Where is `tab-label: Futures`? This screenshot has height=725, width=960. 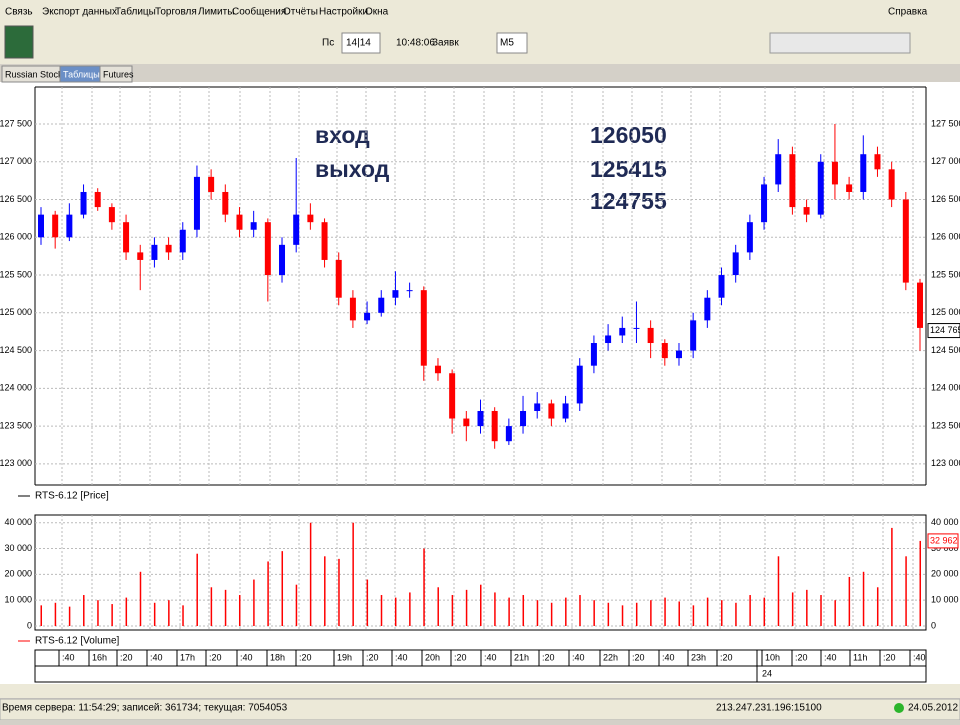
tab-label: Futures is located at coordinates (118, 74).